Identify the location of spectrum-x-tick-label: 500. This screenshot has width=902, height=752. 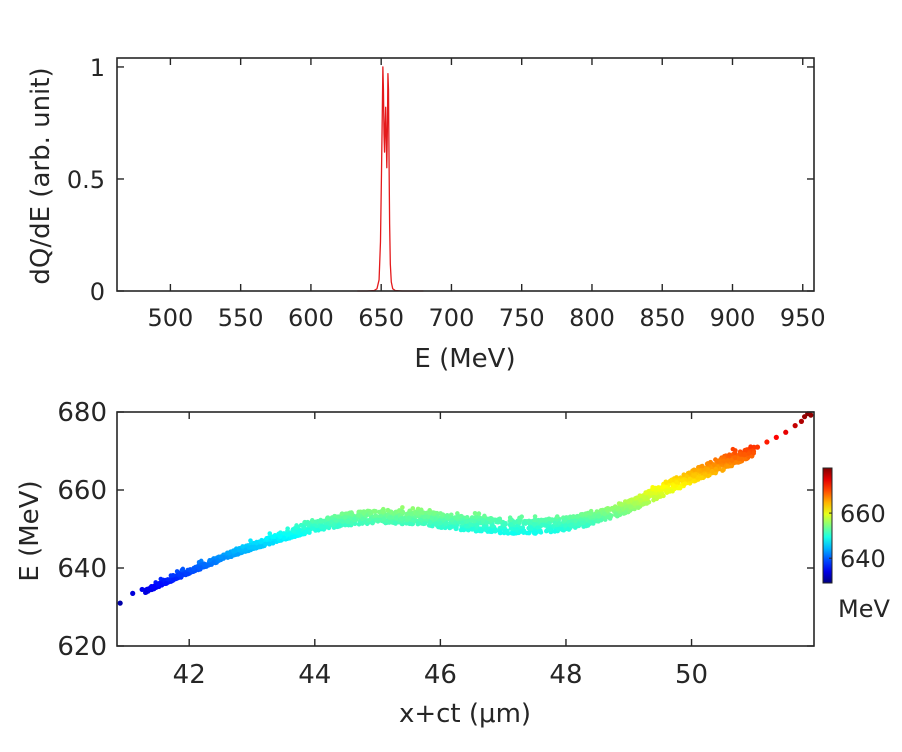
(170, 318).